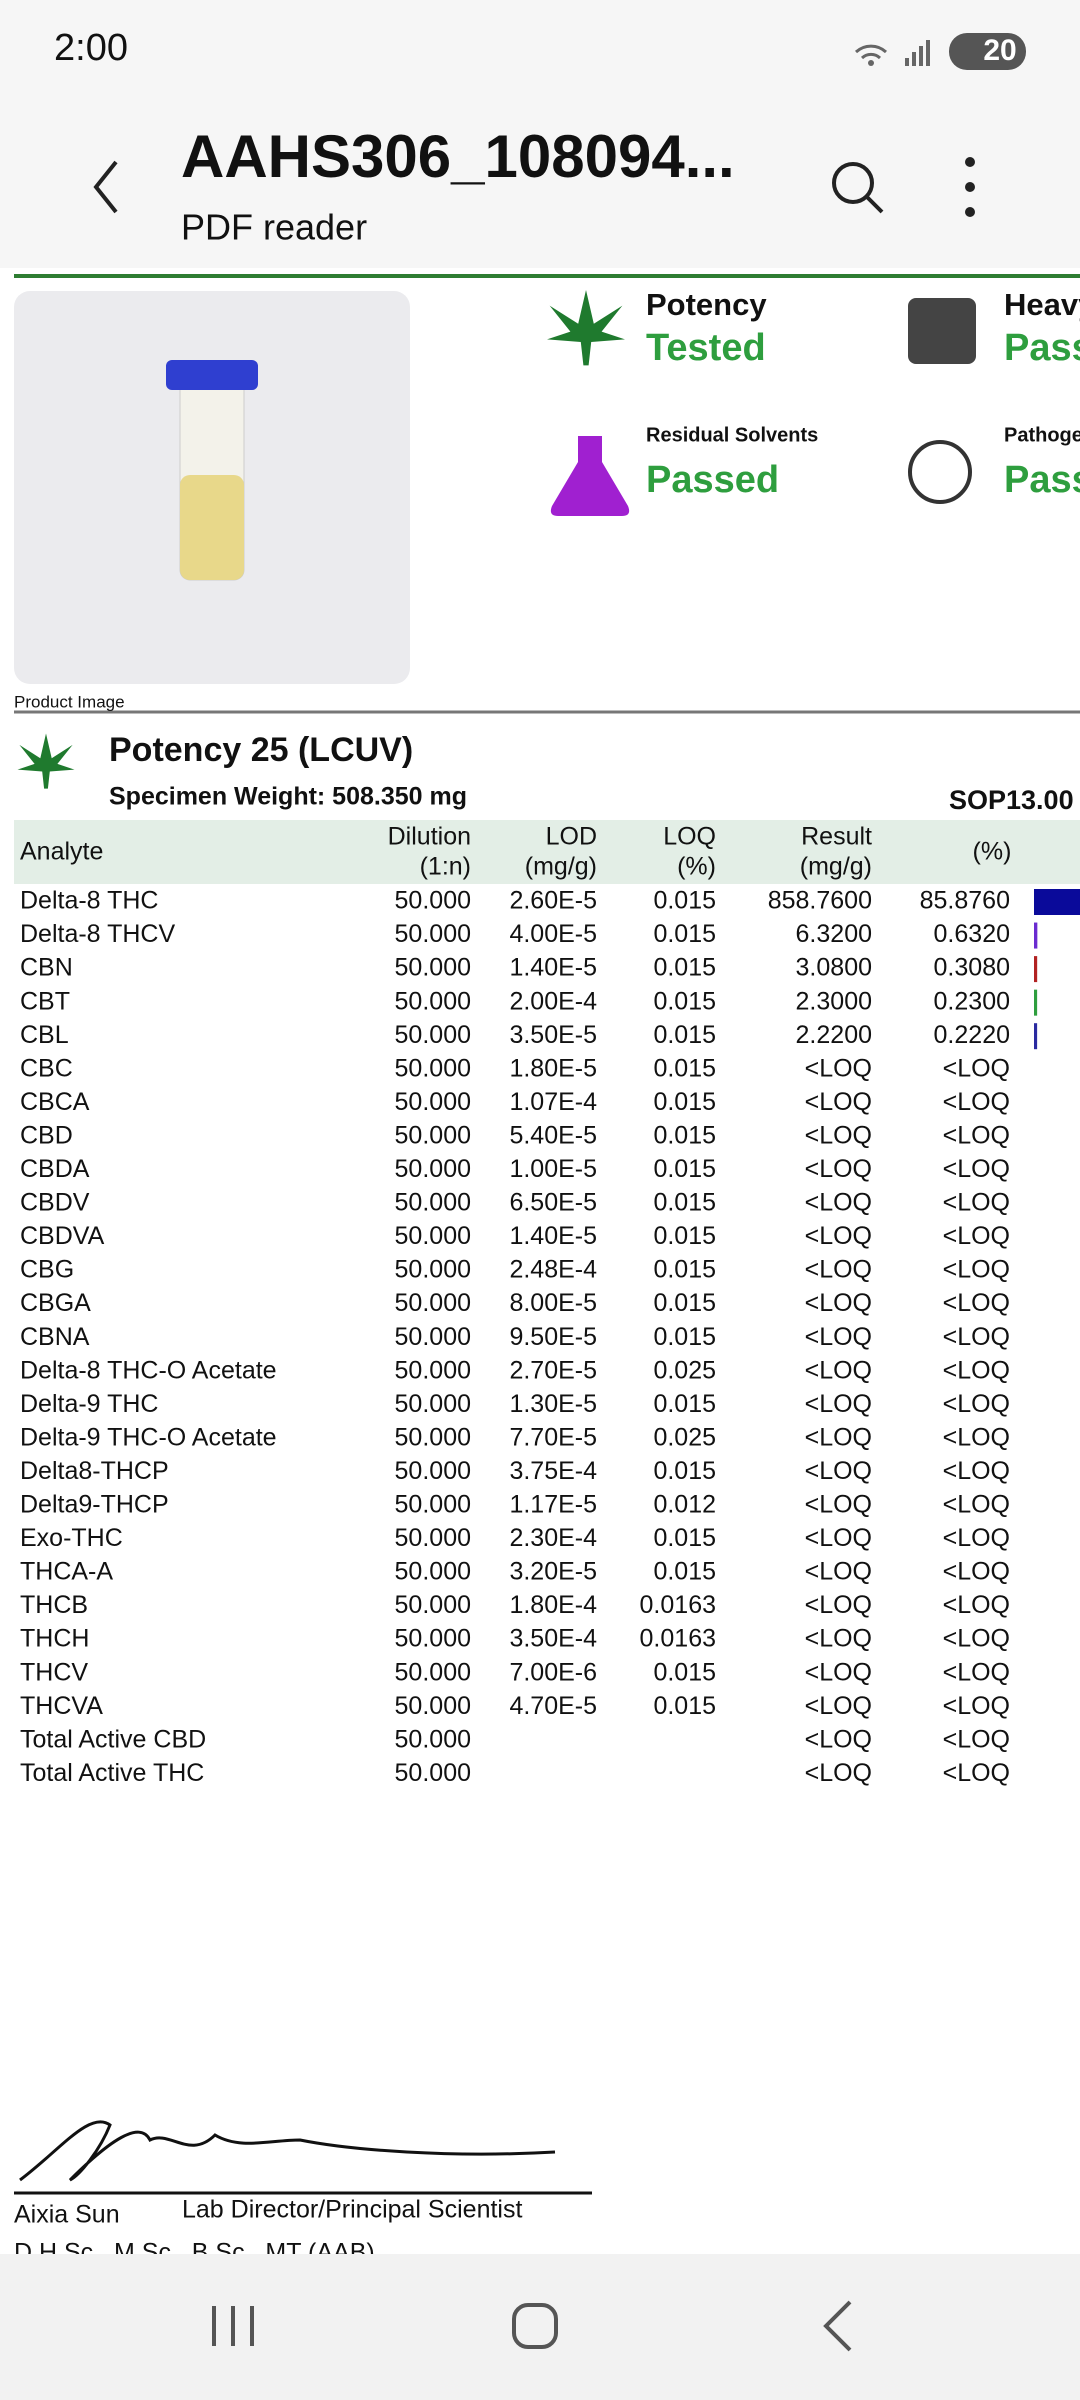  What do you see at coordinates (1011, 800) in the screenshot?
I see `sop-code: SOP13.00` at bounding box center [1011, 800].